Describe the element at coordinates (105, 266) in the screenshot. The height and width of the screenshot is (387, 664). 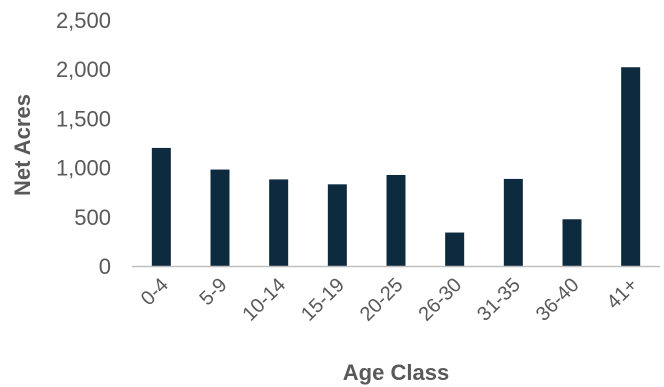
I see `y-tick-label: 0` at that location.